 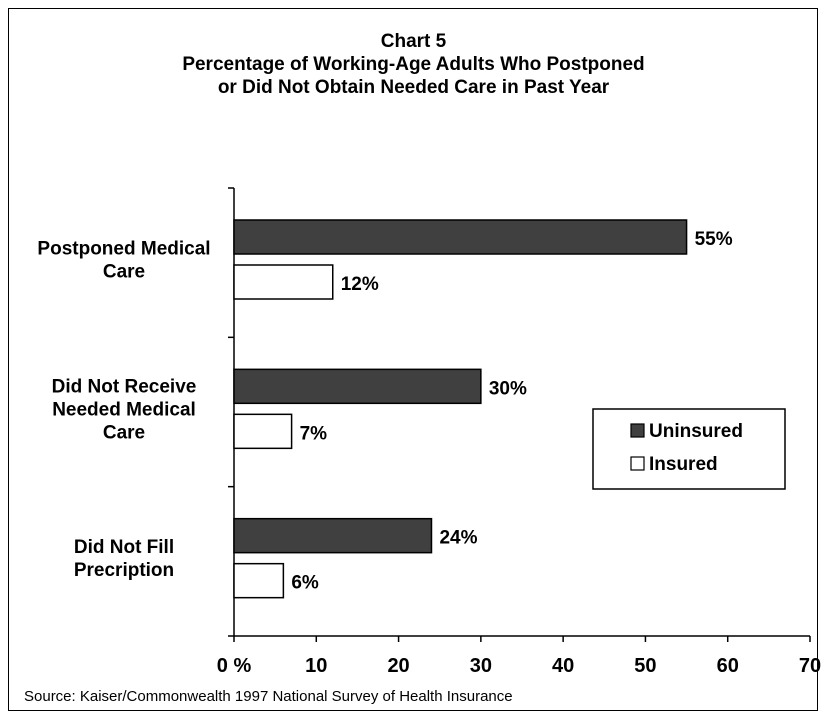 What do you see at coordinates (314, 433) in the screenshot?
I see `data-label: 7%` at bounding box center [314, 433].